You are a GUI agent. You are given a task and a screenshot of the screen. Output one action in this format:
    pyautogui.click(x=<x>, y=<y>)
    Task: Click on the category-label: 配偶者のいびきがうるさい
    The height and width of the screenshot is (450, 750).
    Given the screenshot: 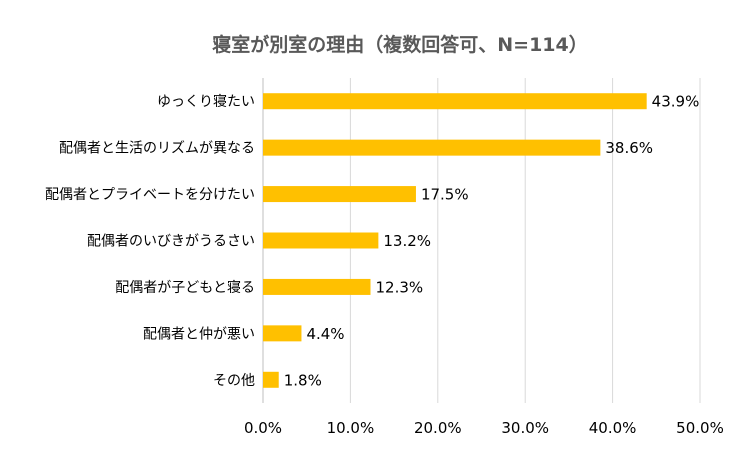 What is the action you would take?
    pyautogui.click(x=171, y=242)
    